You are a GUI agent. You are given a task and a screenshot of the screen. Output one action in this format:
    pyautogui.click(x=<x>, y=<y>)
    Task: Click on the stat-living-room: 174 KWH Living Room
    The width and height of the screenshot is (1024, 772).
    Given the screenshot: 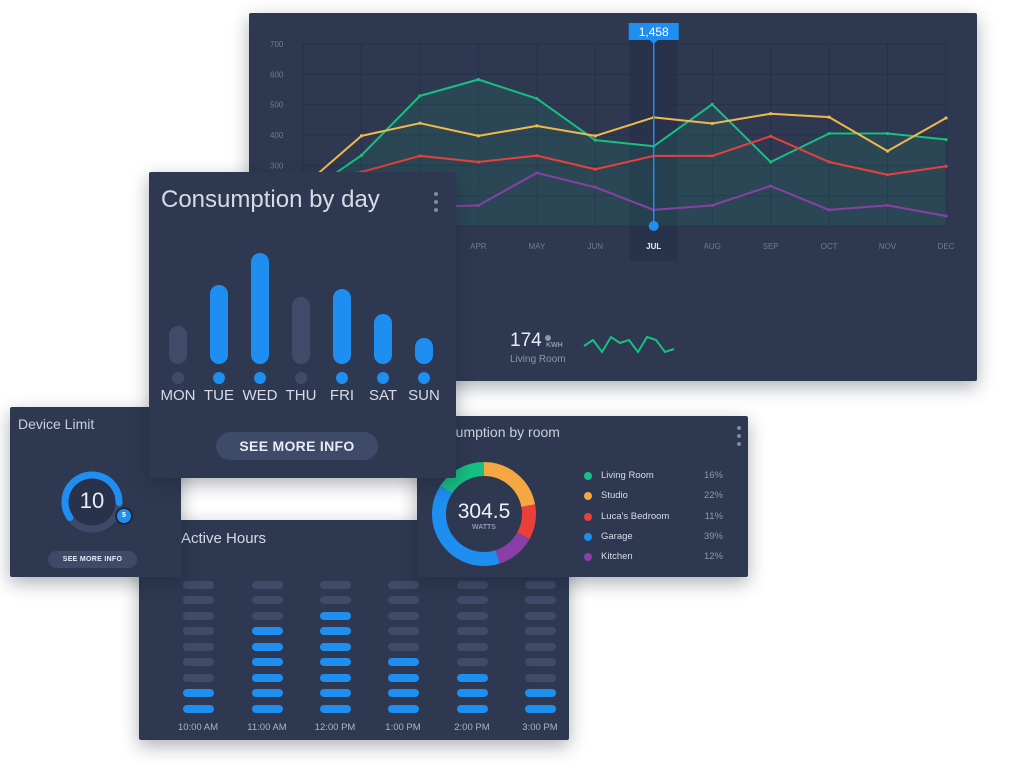 What is the action you would take?
    pyautogui.click(x=600, y=350)
    